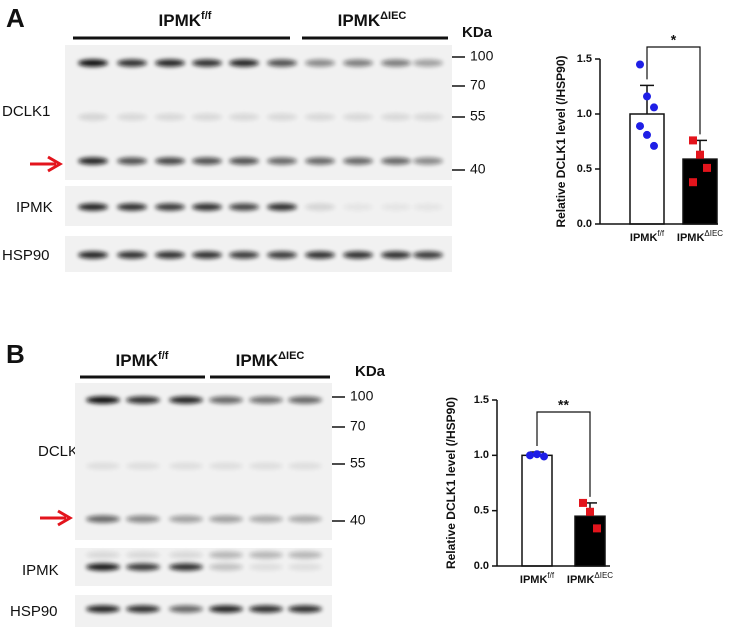 The width and height of the screenshot is (747, 631). I want to click on y-tick-label: 1.5, so click(584, 59).